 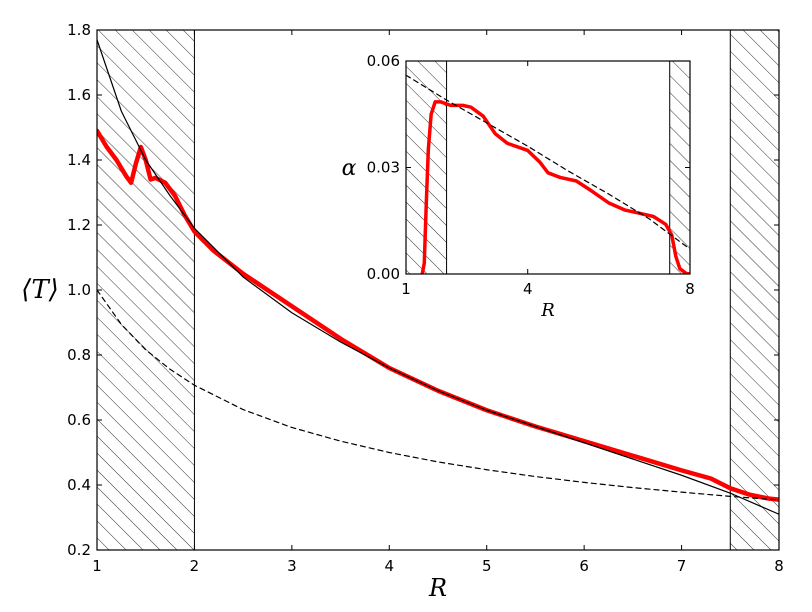 What do you see at coordinates (79, 355) in the screenshot?
I see `main-y-tick-label-3: 0.8` at bounding box center [79, 355].